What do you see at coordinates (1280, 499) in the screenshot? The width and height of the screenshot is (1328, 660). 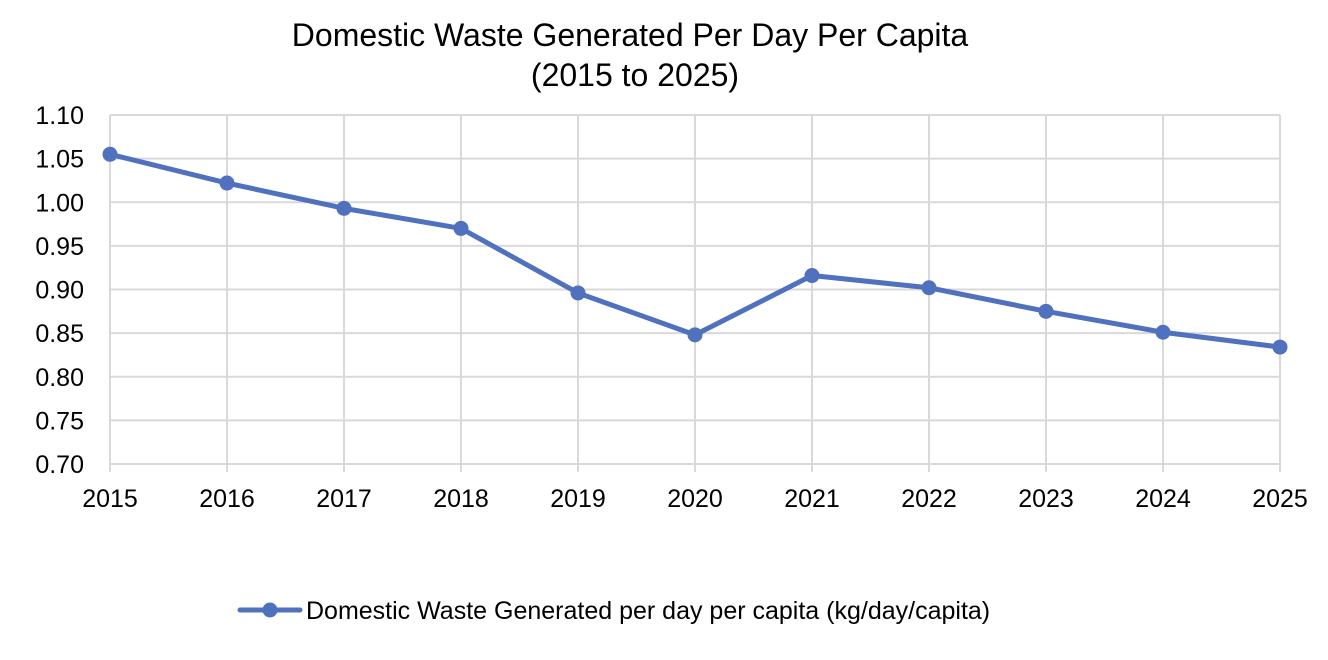 I see `x-tick-label: 2025` at bounding box center [1280, 499].